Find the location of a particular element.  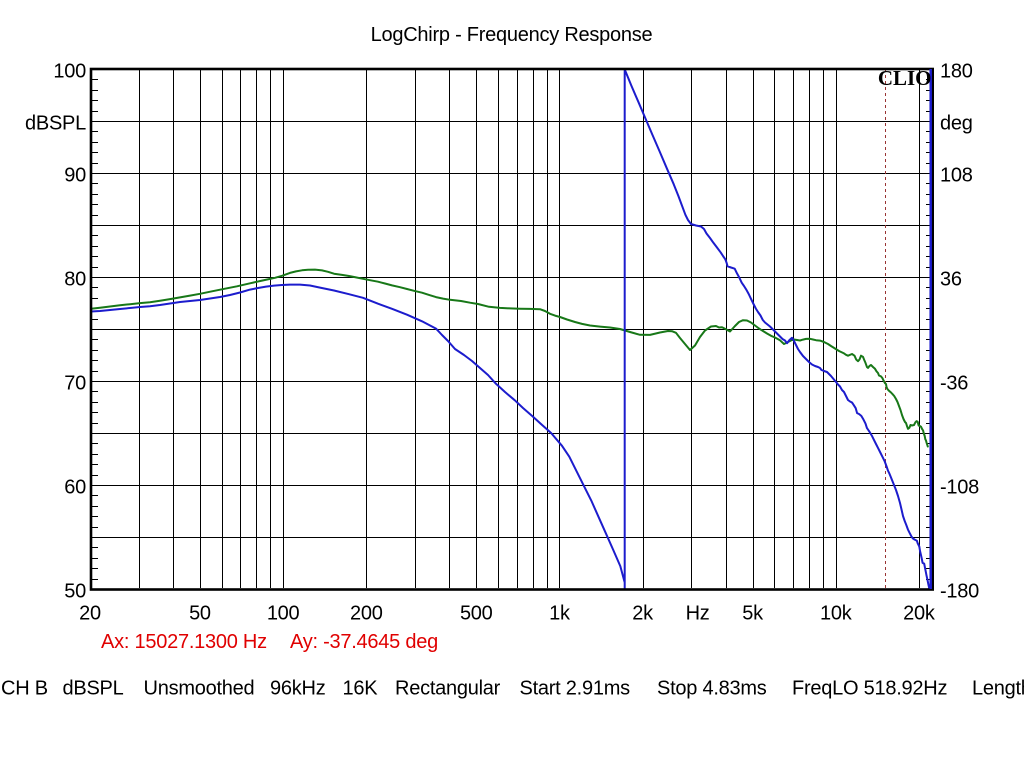

svg-text: Hz is located at coordinates (698, 614).